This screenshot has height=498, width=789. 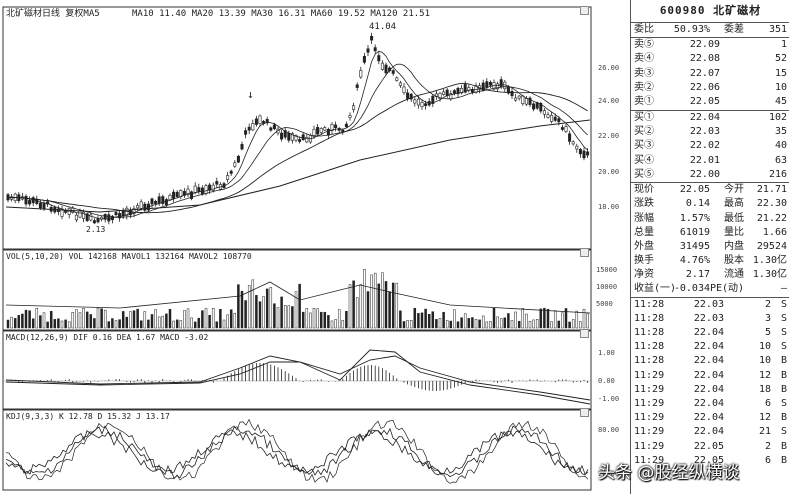 I want to click on sell-order-row: 卖② 22.06 10, so click(x=710, y=88).